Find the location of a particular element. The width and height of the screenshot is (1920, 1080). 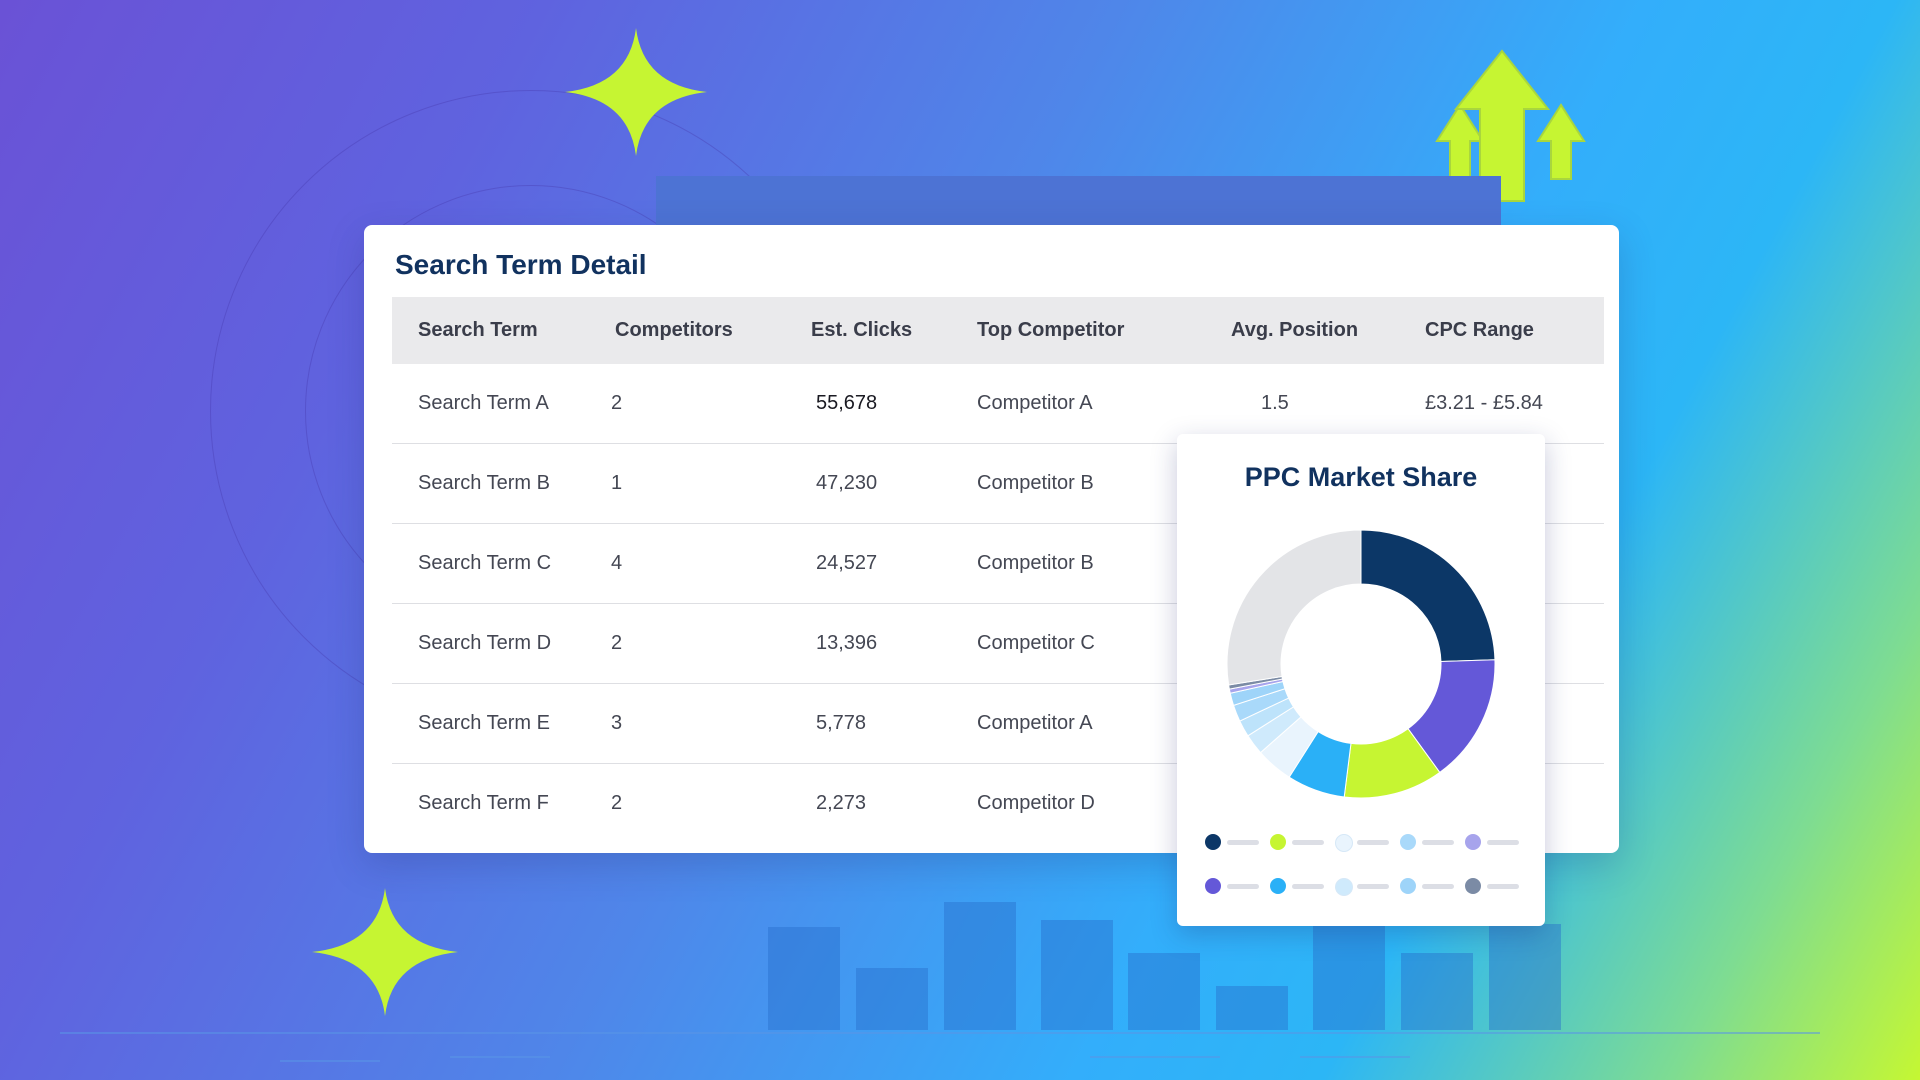

cell-competitors: 1 is located at coordinates (705, 483).